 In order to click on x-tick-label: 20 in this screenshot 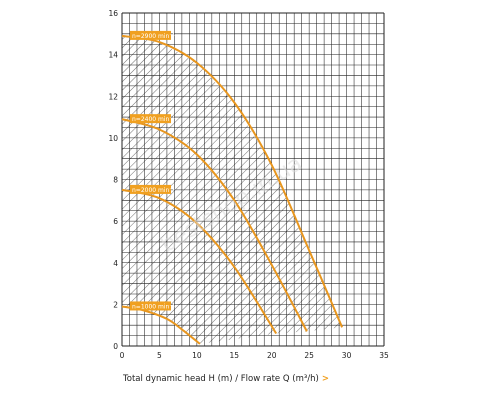, I will do `click(272, 355)`.